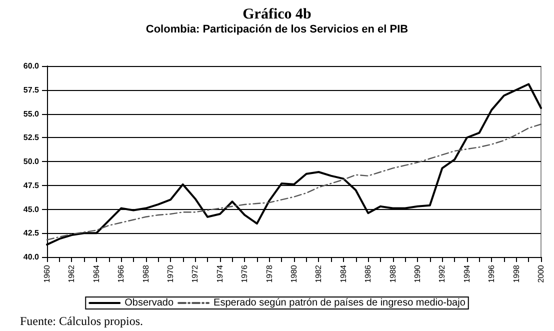 The height and width of the screenshot is (331, 554). What do you see at coordinates (31, 66) in the screenshot?
I see `y-tick-label: 60.0` at bounding box center [31, 66].